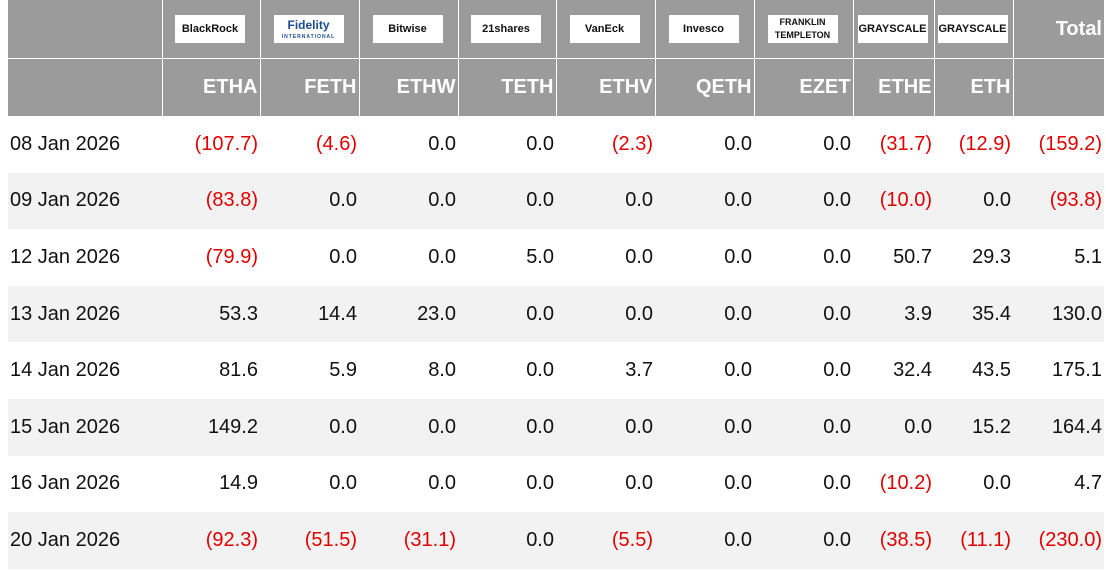 This screenshot has height=570, width=1106. Describe the element at coordinates (85, 314) in the screenshot. I see `date-cell: 13 Jan 2026` at that location.